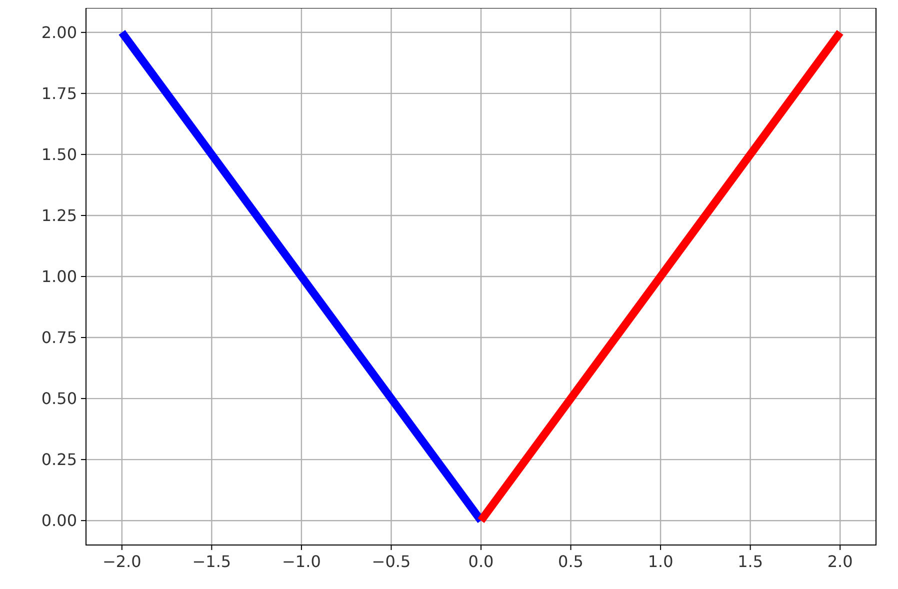 The image size is (898, 589). I want to click on y-tick-label: 1.25, so click(59, 216).